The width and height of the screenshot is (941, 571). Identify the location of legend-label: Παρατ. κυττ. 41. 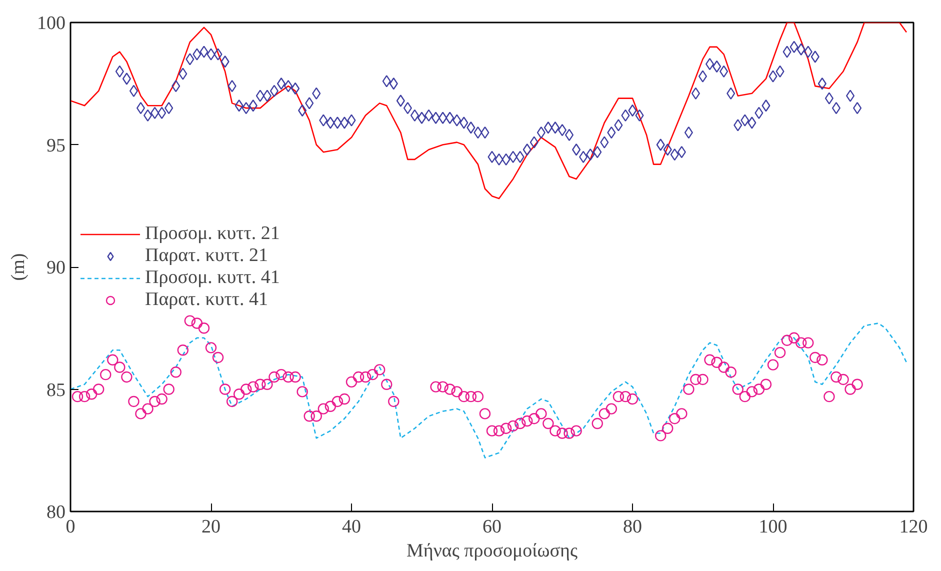
(206, 299).